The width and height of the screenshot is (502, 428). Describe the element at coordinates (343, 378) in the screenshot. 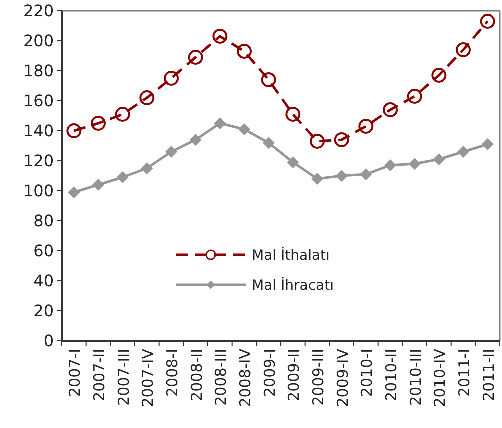

I see `x-tick-label: 2009-IV` at that location.